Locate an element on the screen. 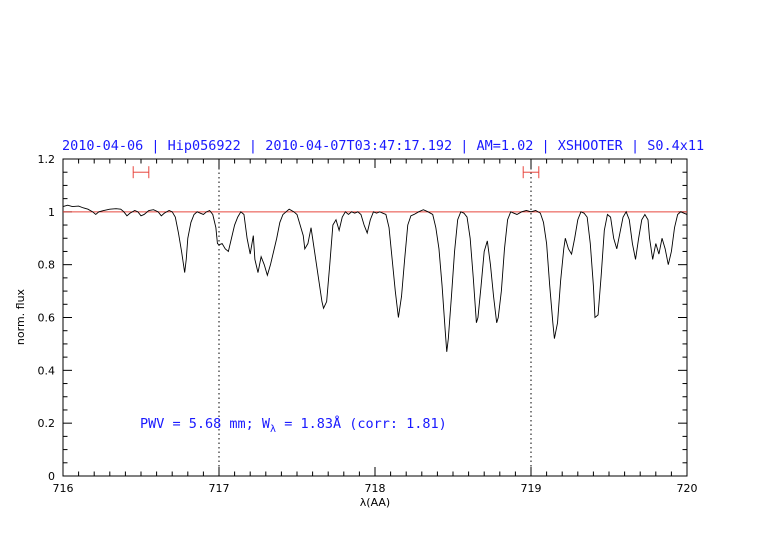 Image resolution: width=782 pixels, height=542 pixels. pwv-annotation: PWV = 5.68 mm; Wλ = 1.83Å (corr: 1.81) is located at coordinates (293, 425).